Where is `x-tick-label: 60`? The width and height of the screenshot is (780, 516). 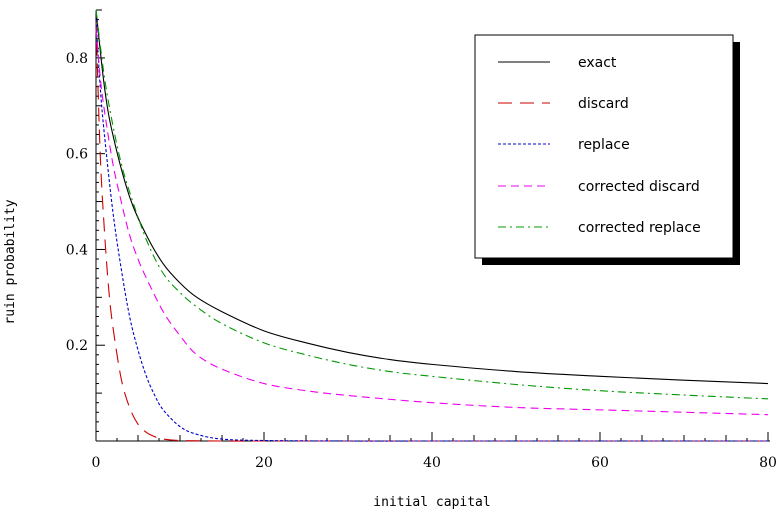
x-tick-label: 60 is located at coordinates (600, 463).